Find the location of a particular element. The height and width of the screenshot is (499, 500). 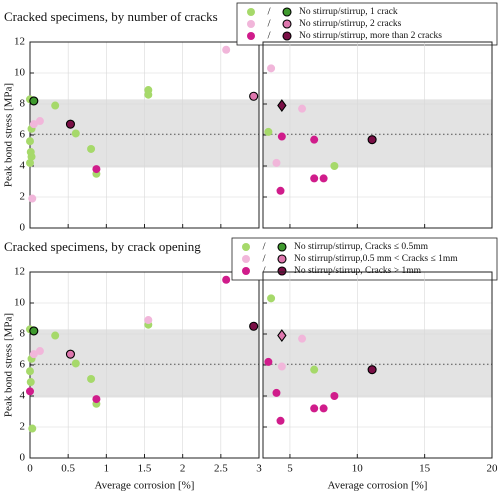

x-tick-label: 20 is located at coordinates (493, 469).